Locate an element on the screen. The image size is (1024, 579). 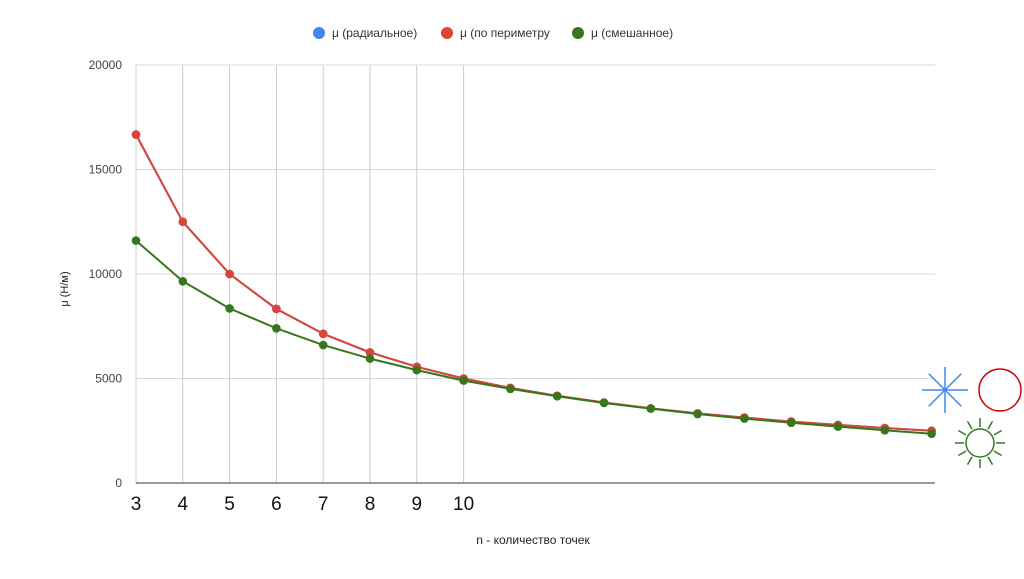
x-axis-title: n - количество точек is located at coordinates (533, 540).